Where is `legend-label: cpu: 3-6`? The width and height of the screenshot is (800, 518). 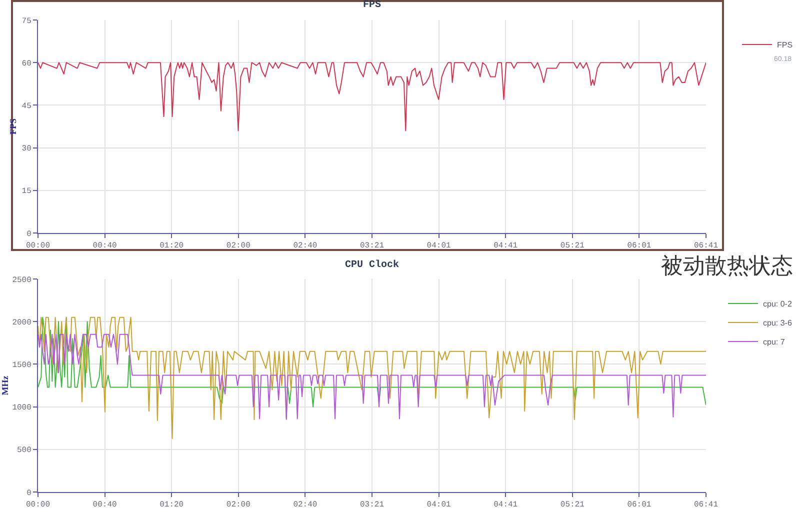
legend-label: cpu: 3-6 is located at coordinates (777, 323).